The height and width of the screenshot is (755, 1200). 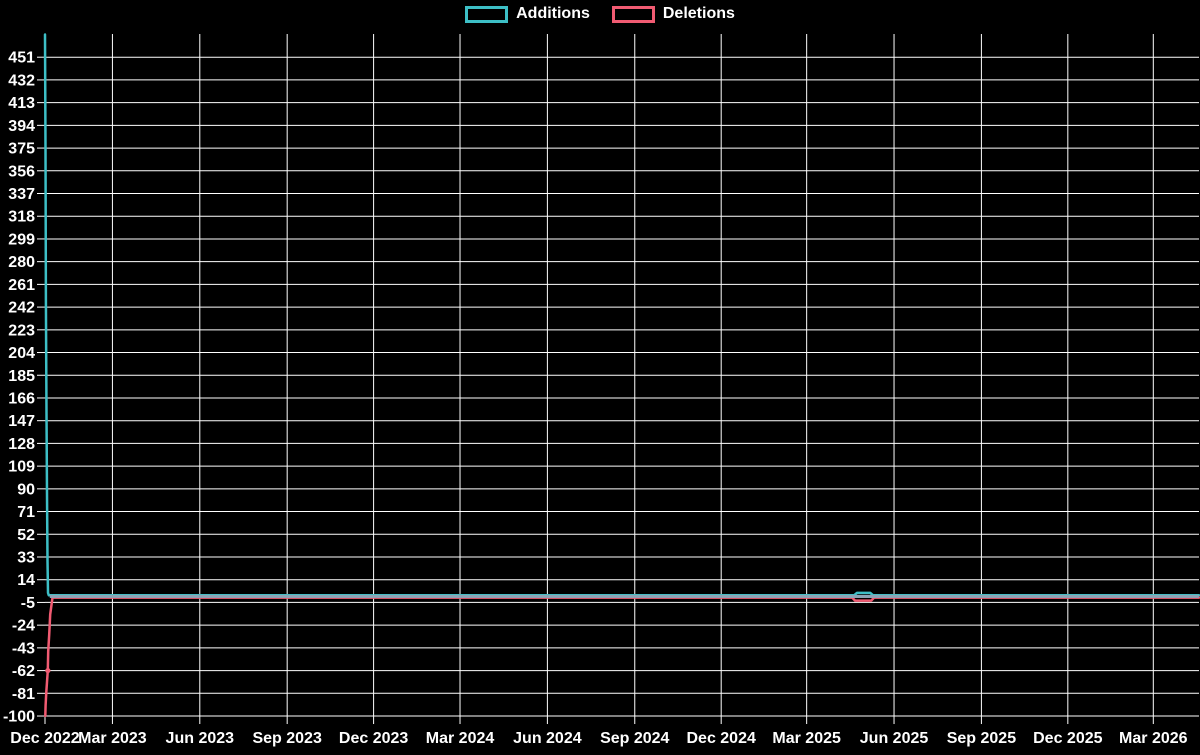 What do you see at coordinates (373, 738) in the screenshot?
I see `x-tick-label: Dec 2023` at bounding box center [373, 738].